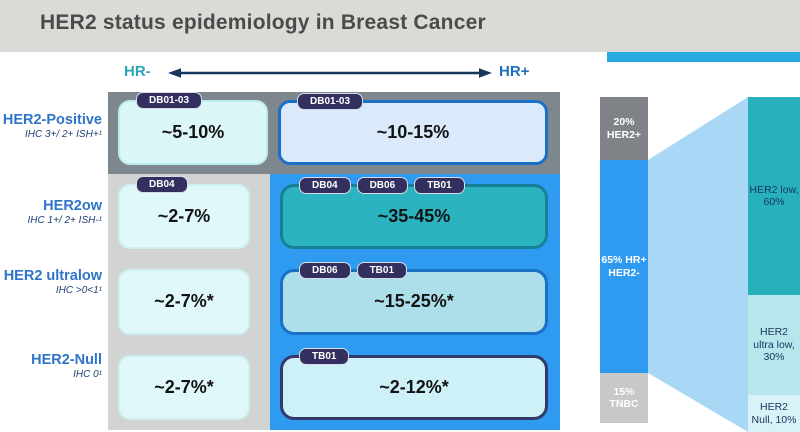 The image size is (800, 432). What do you see at coordinates (72, 206) in the screenshot?
I see `row-title: HER2ow` at bounding box center [72, 206].